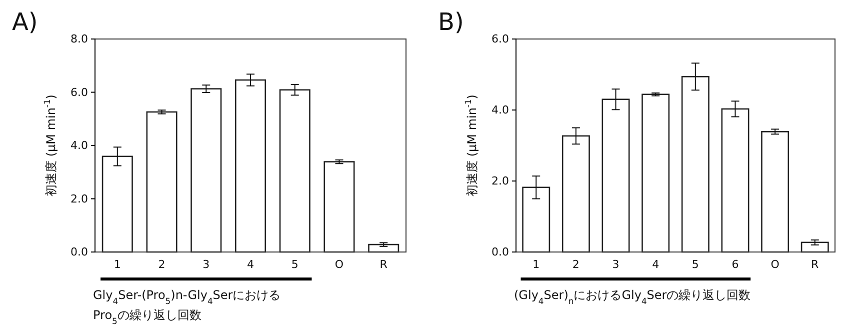  What do you see at coordinates (187, 307) in the screenshot?
I see `text: Gly$_{4}$Ser-(Pro$_{5}$)n-Gly$_{4}$Serにおける Pro$_{5}$の繰り返し回数` at bounding box center [187, 307].